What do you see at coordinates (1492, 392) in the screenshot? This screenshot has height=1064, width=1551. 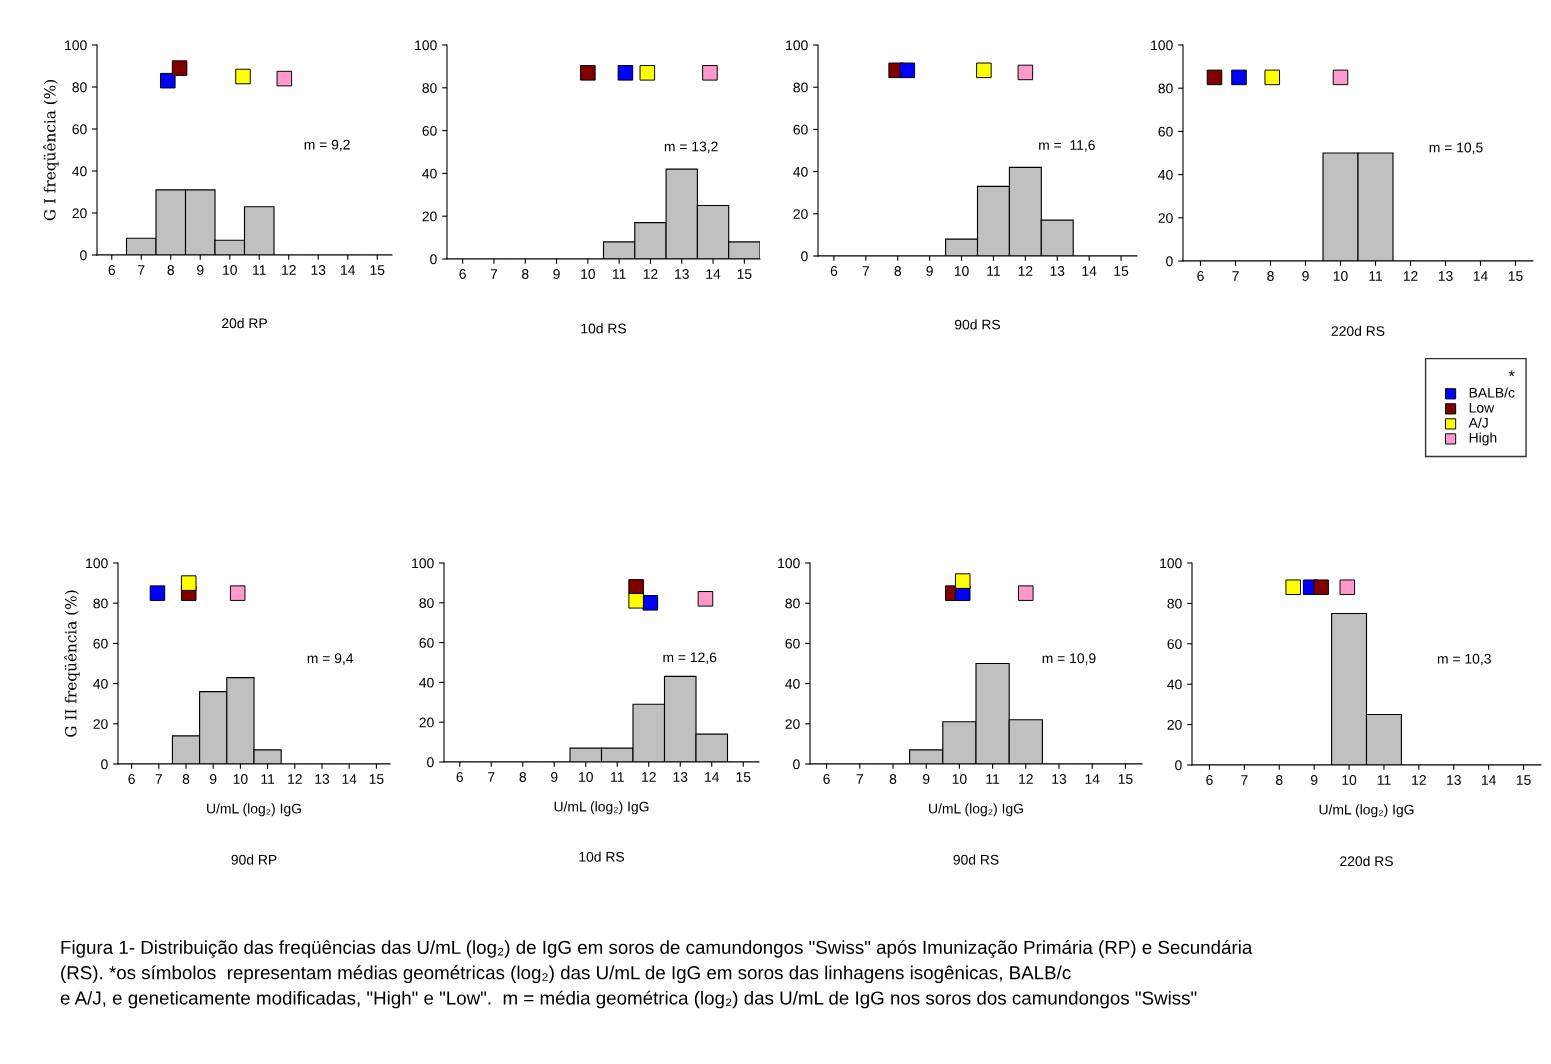 I see `legend-label: BALB/c` at bounding box center [1492, 392].